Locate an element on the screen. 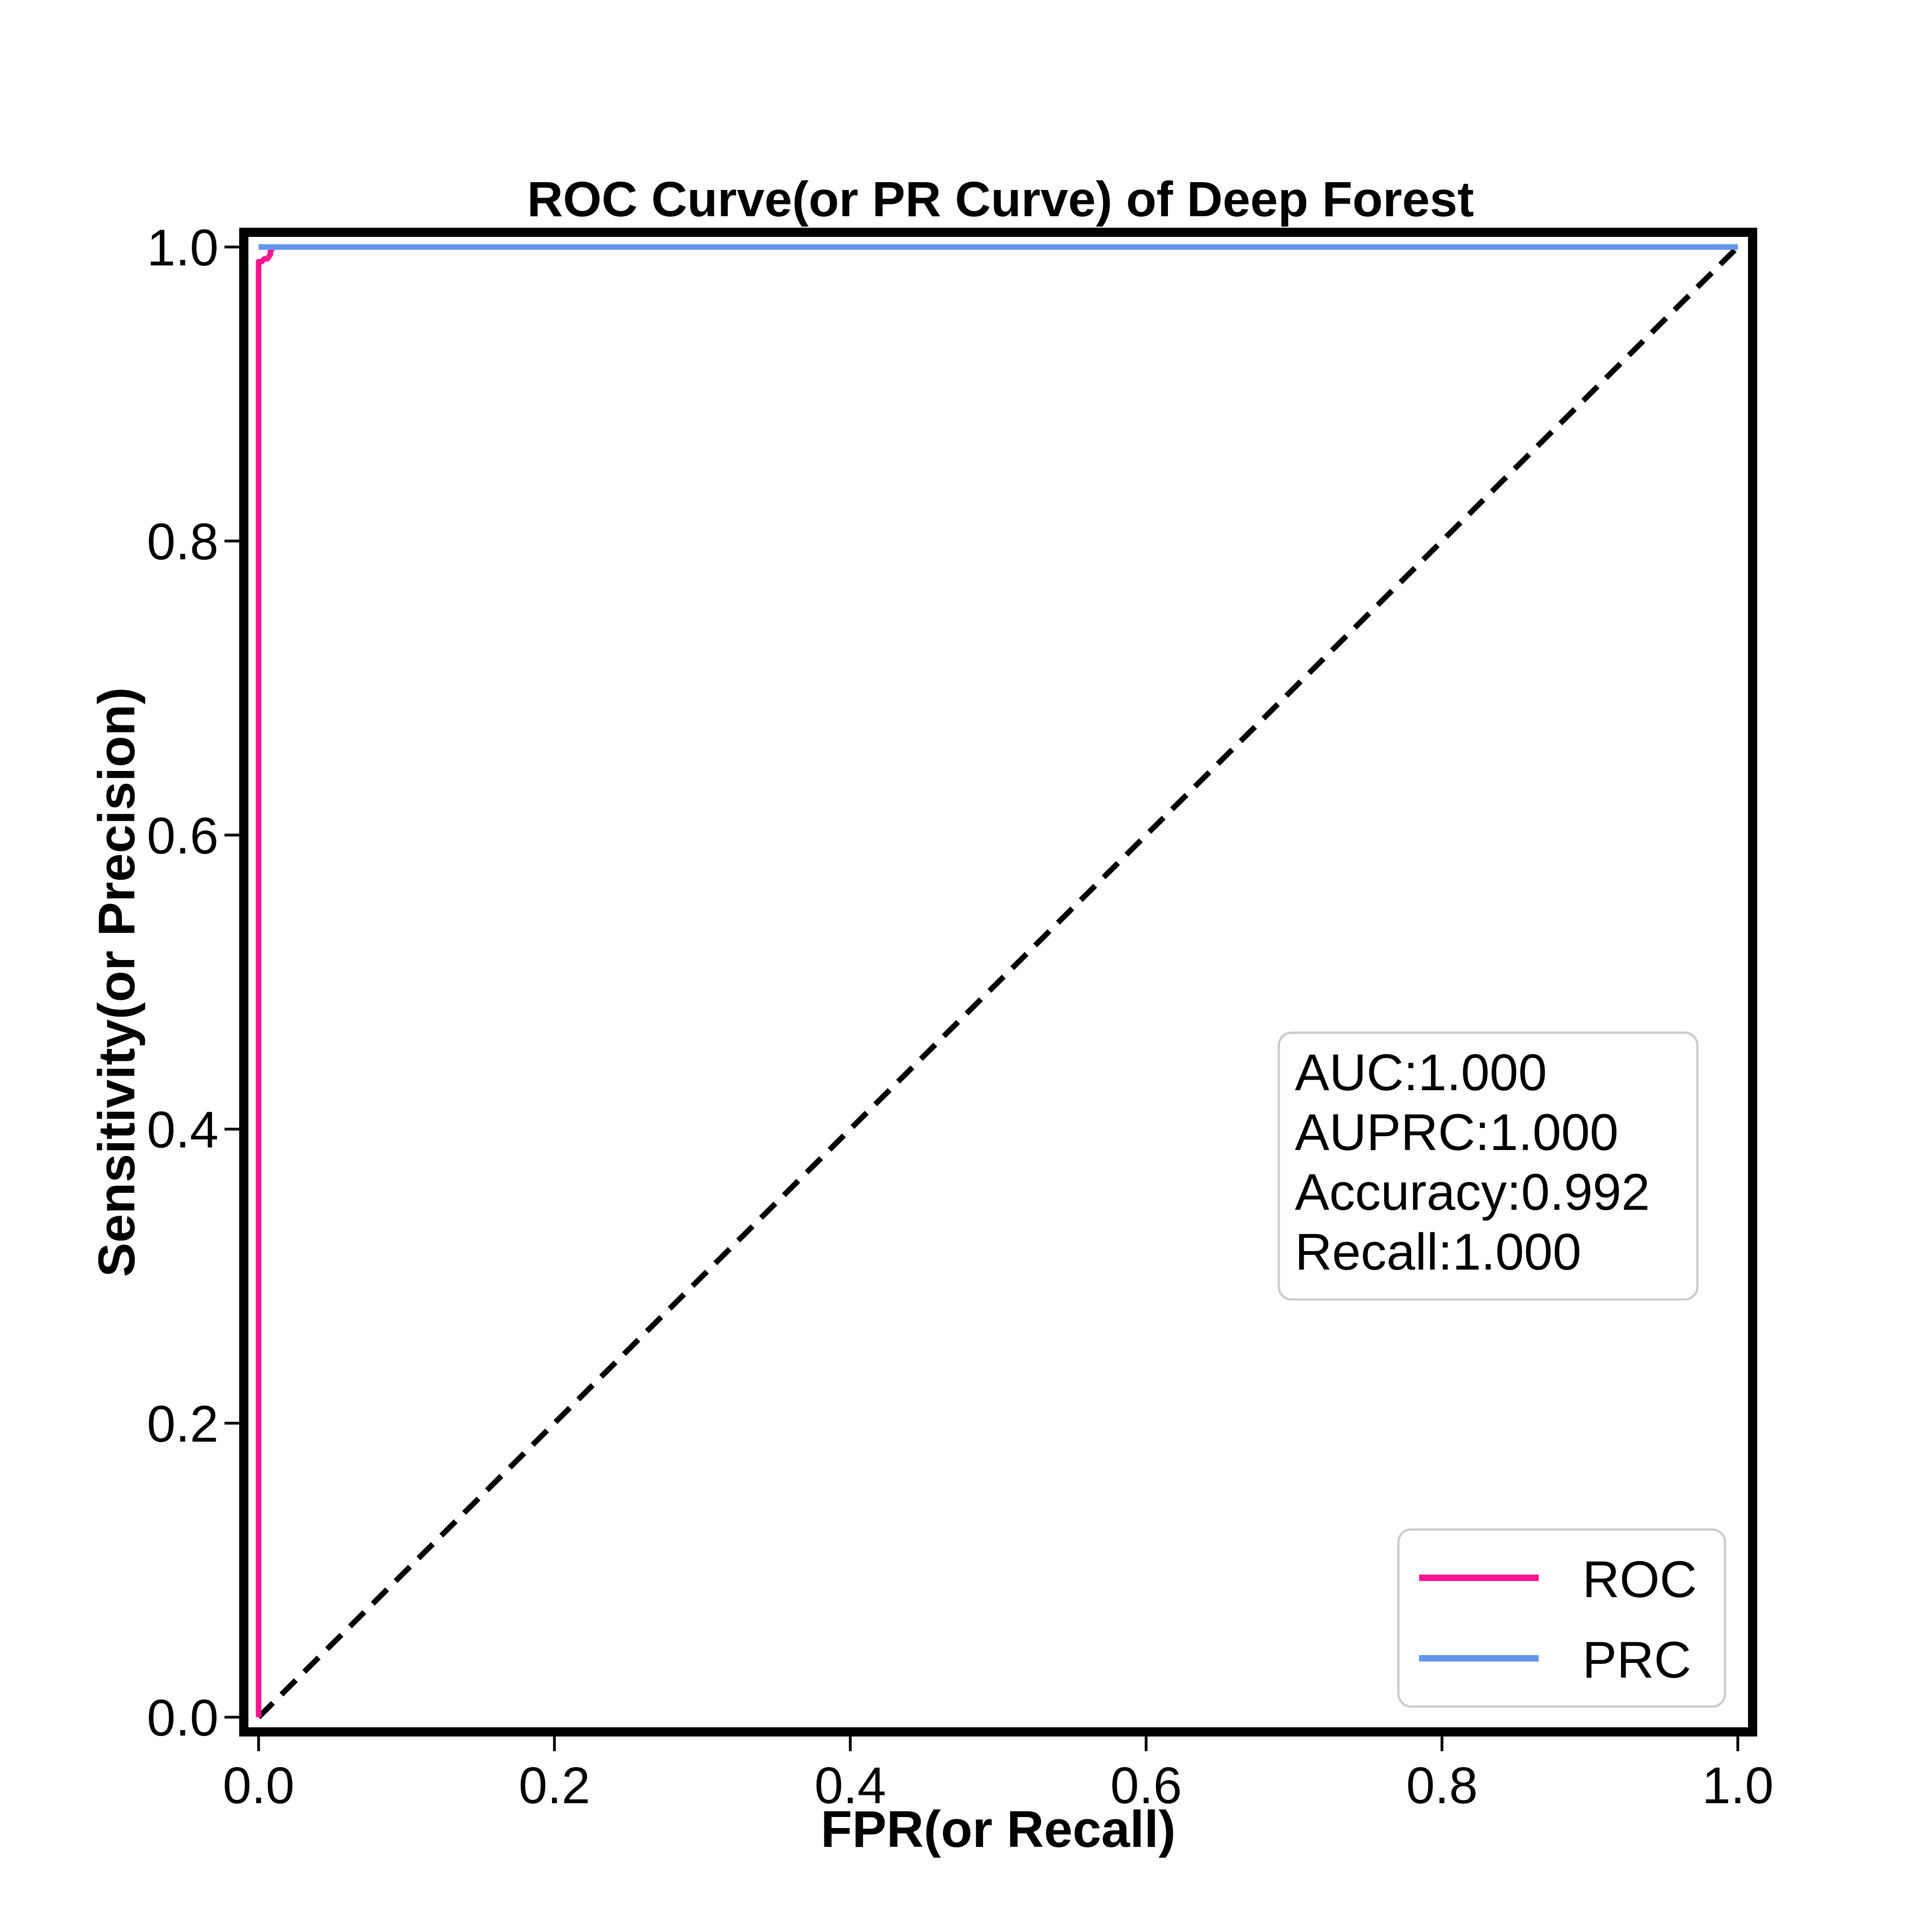 The width and height of the screenshot is (1932, 1932). x-tick-label: 0.2 is located at coordinates (554, 1785).